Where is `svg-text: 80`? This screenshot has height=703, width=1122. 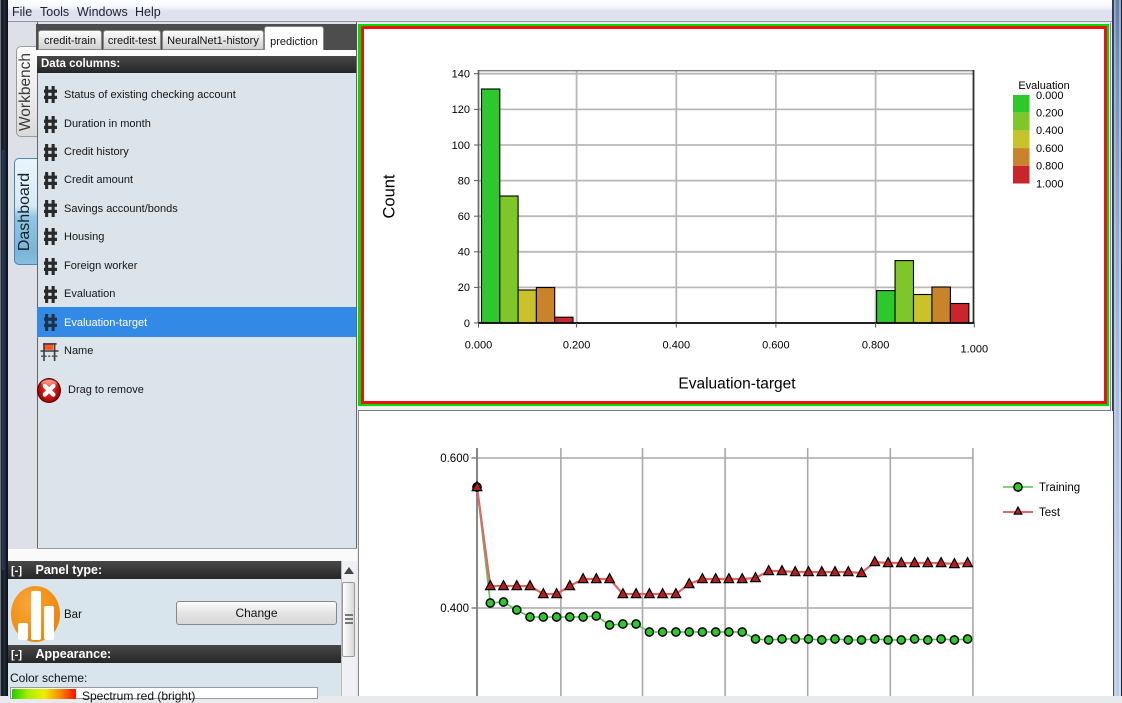 svg-text: 80 is located at coordinates (464, 181).